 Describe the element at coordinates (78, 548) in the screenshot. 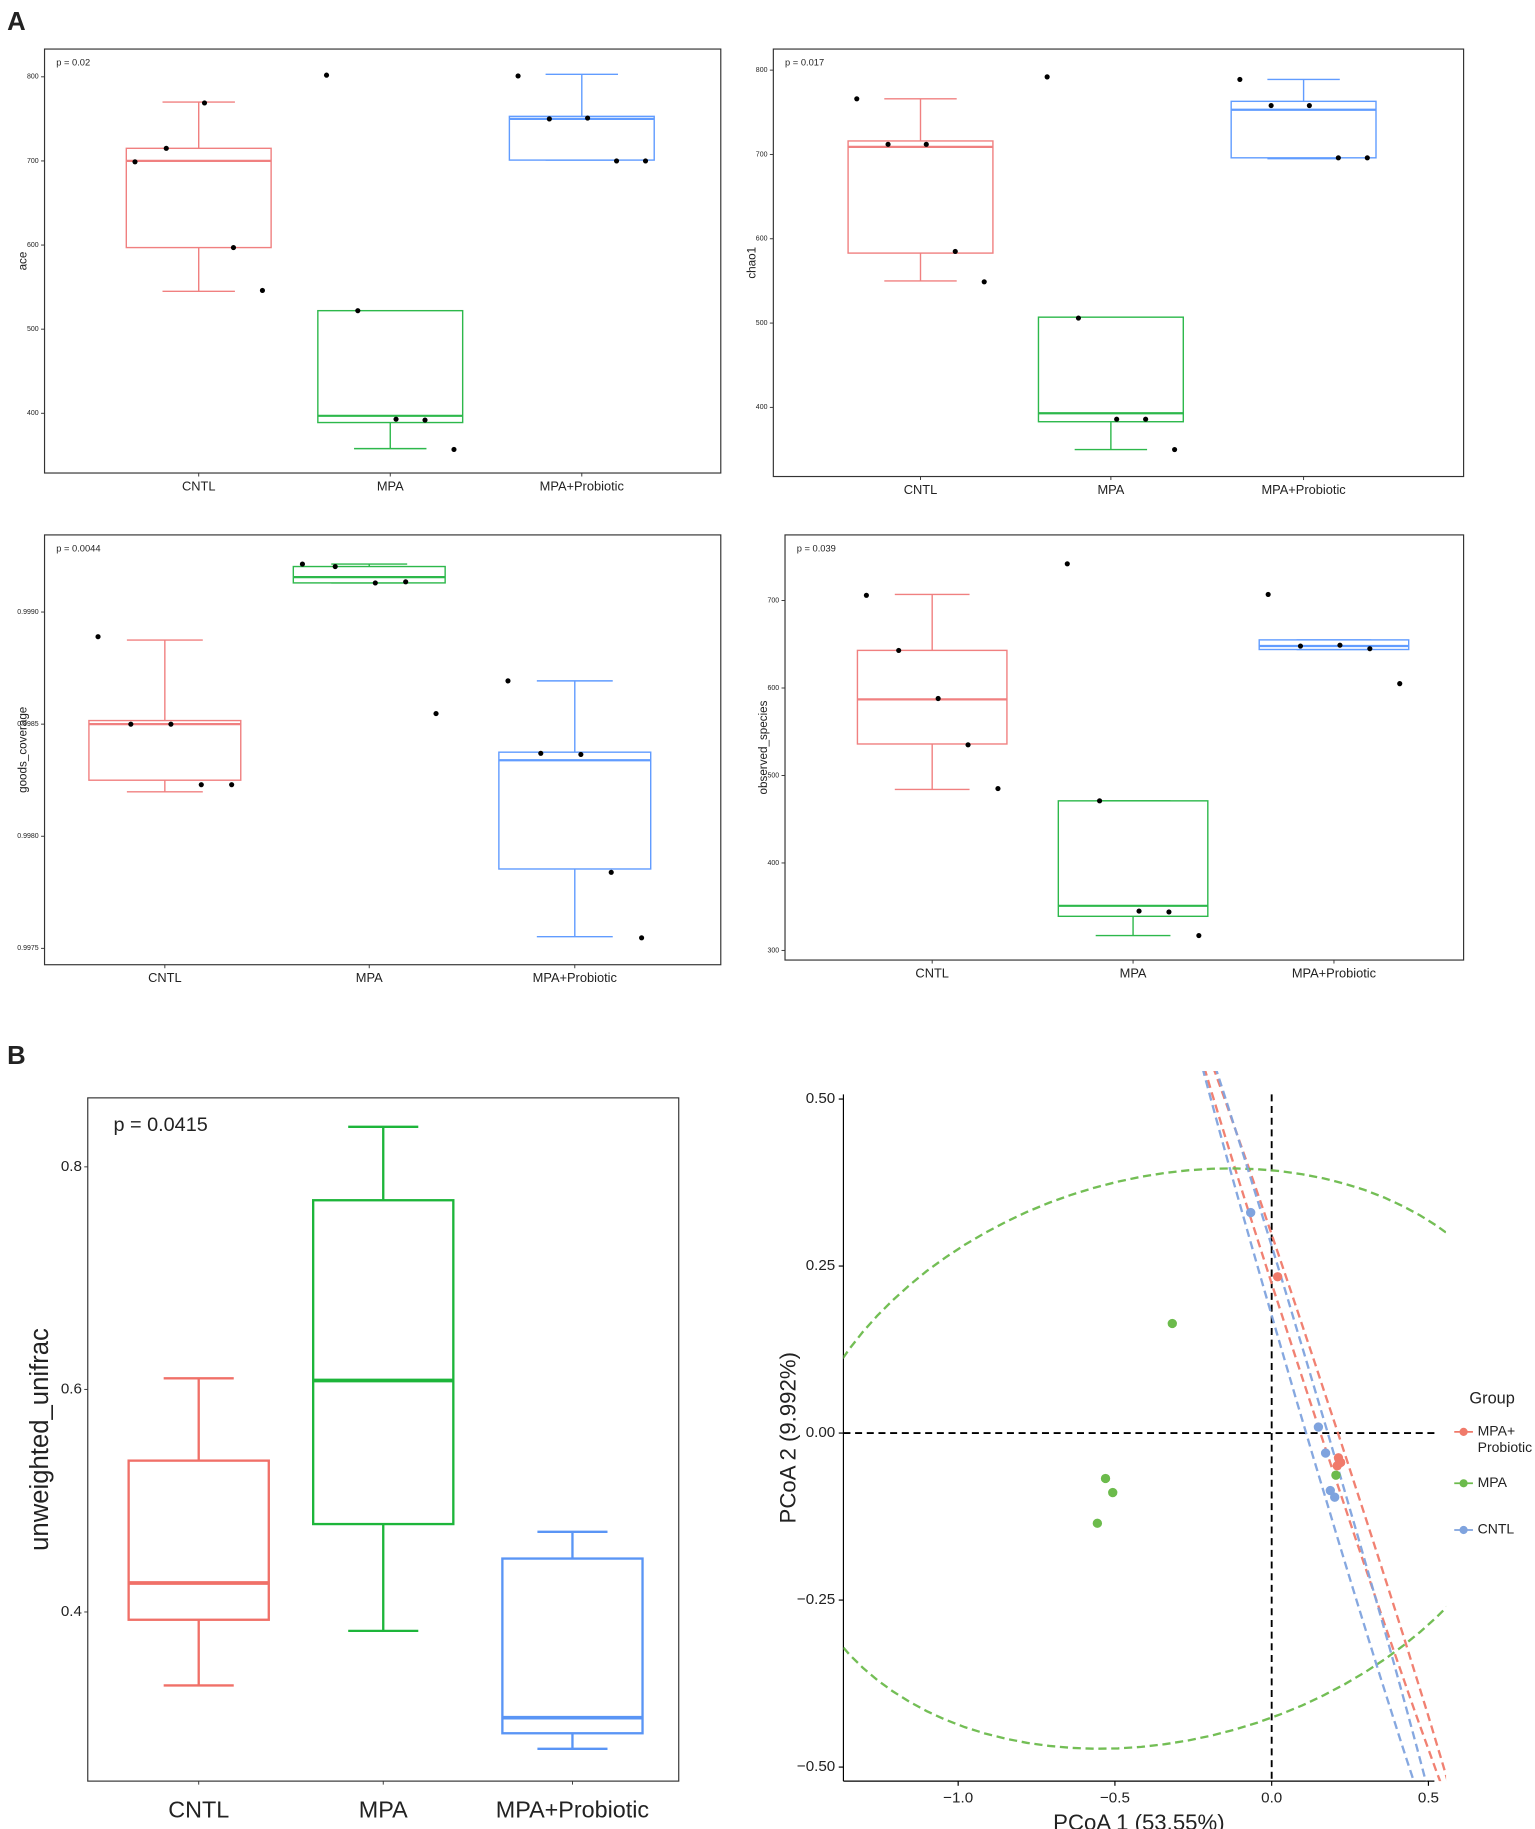

I see `annotation: p = 0.0044` at that location.